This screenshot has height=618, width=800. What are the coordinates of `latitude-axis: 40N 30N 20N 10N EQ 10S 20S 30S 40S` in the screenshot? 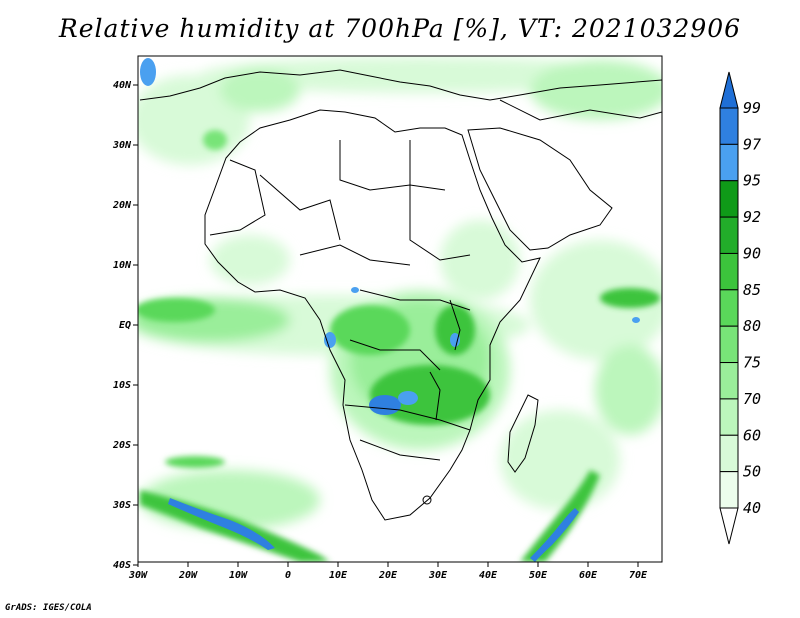 It's located at (125, 325).